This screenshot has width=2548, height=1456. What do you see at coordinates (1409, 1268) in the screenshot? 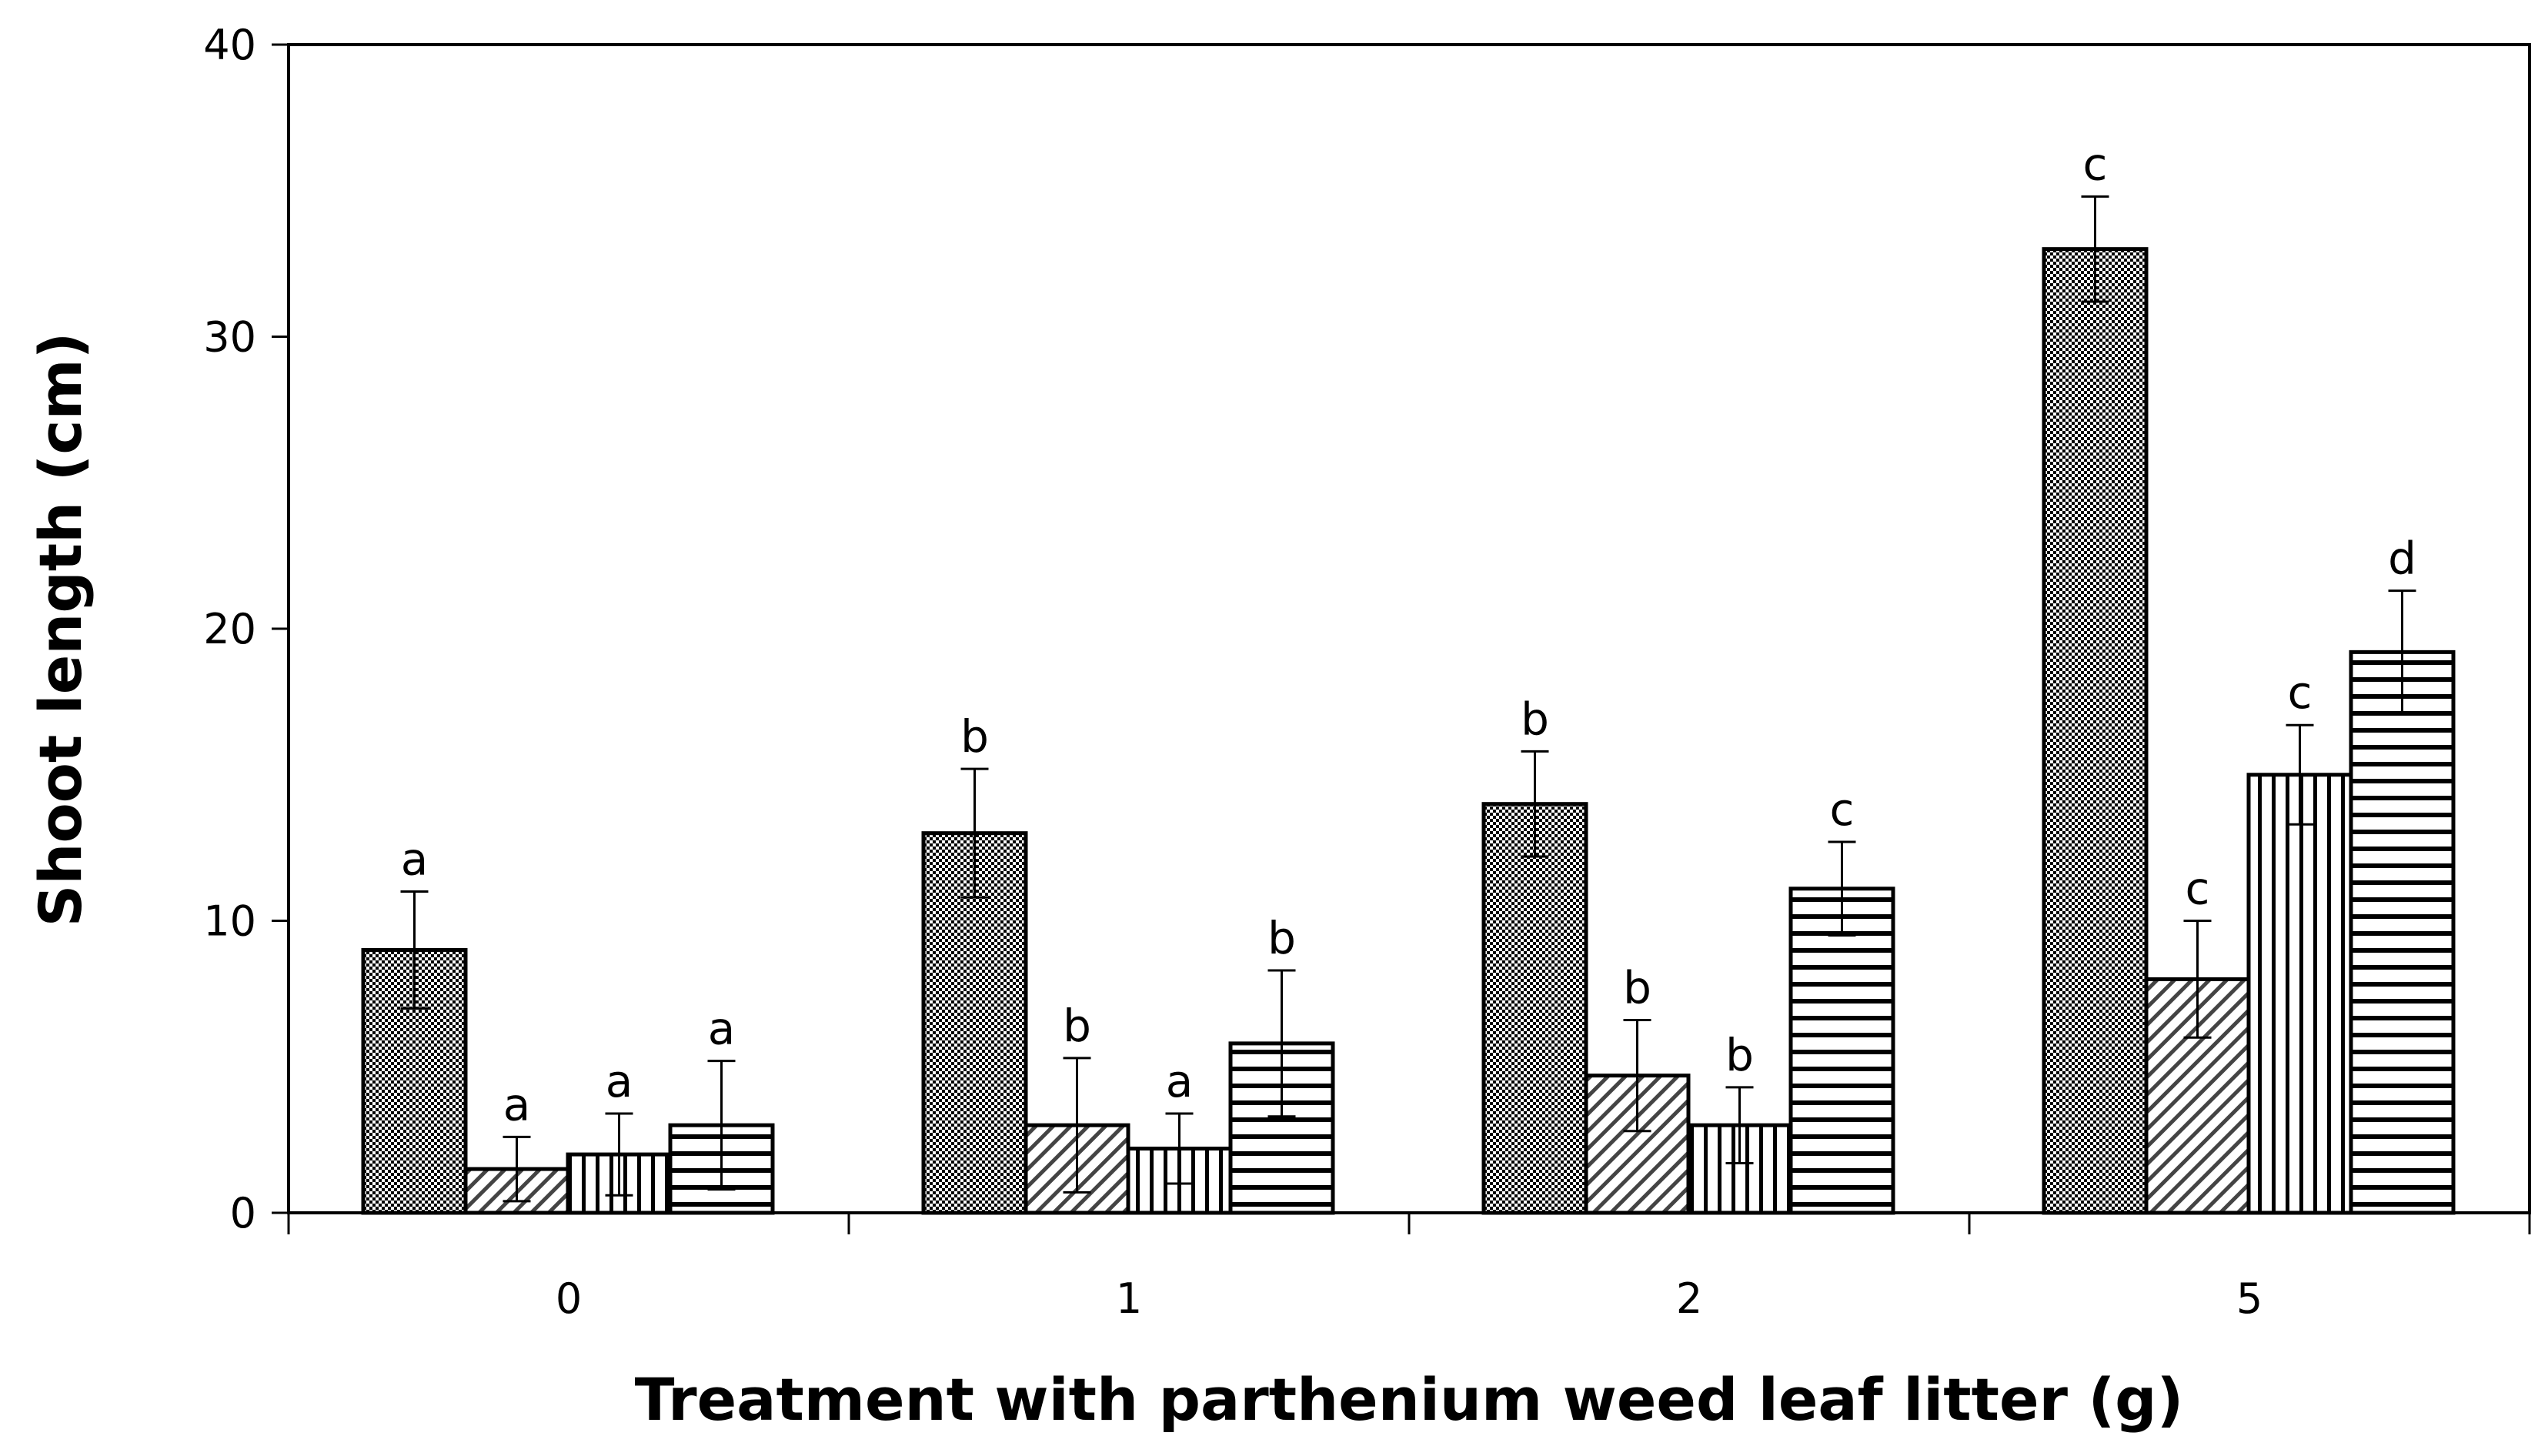
I see `x-axis: 0 1 2 5` at bounding box center [1409, 1268].